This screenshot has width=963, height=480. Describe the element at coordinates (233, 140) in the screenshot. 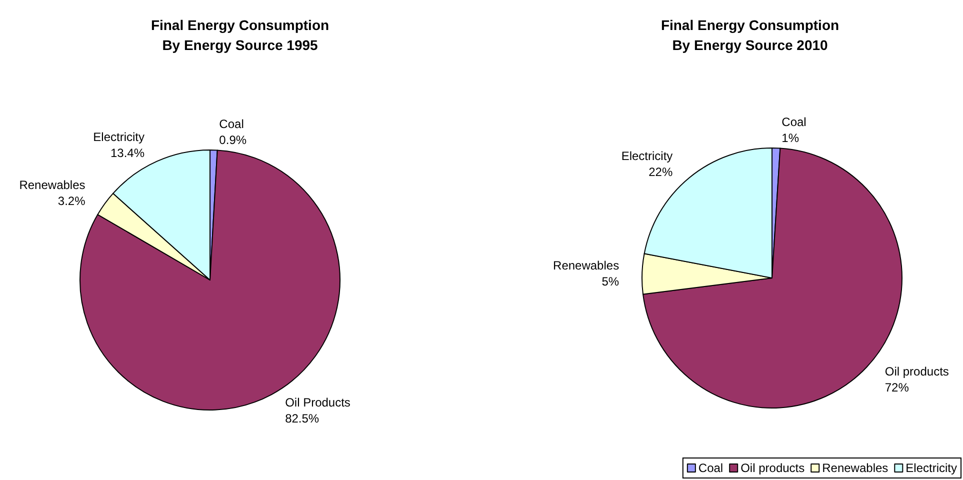

I see `data-label: 0.9%` at that location.